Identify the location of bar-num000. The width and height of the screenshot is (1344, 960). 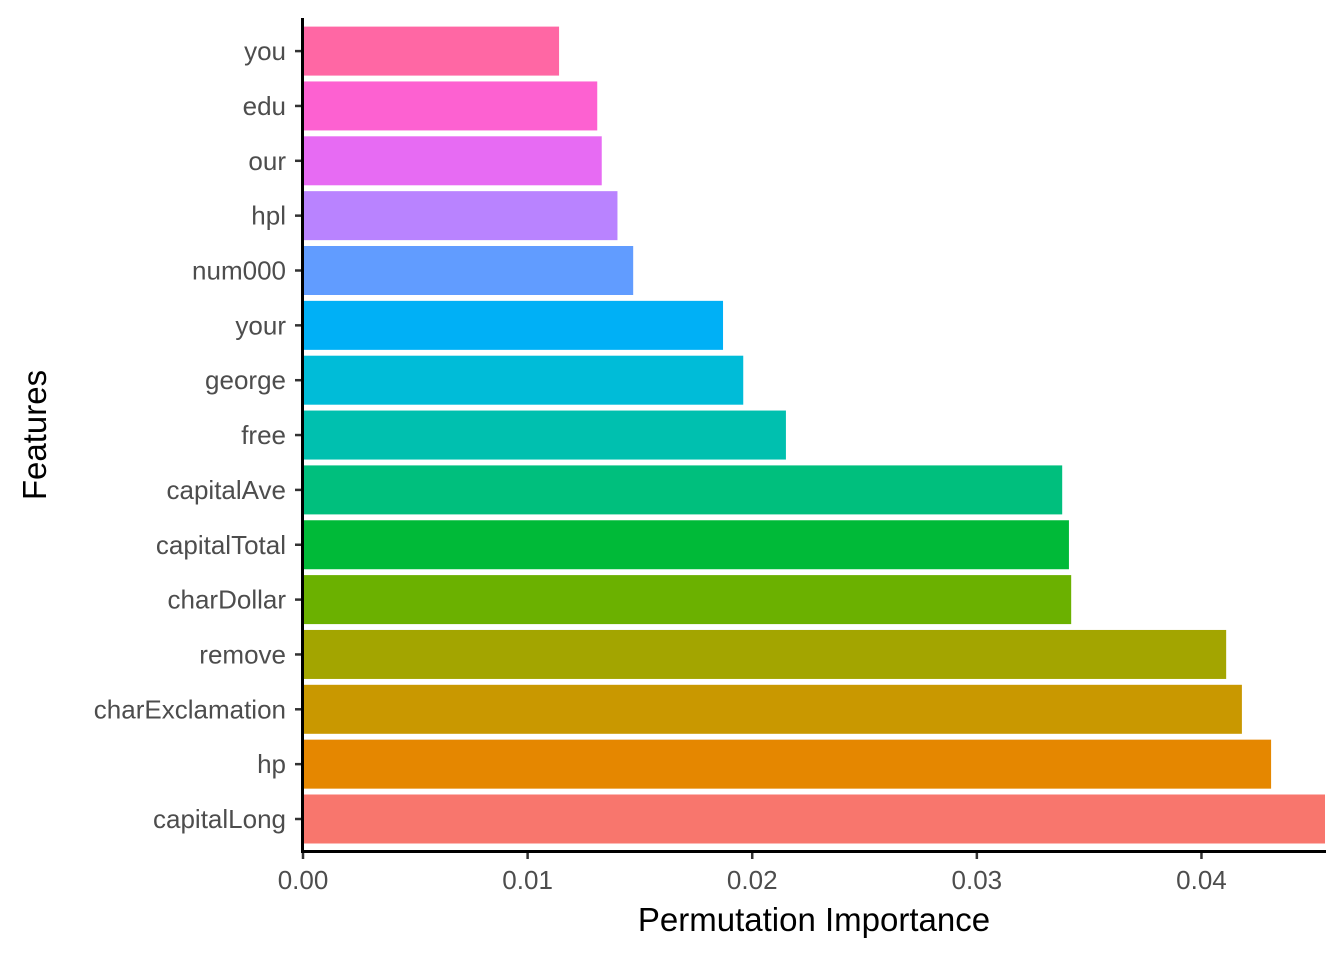
(468, 270).